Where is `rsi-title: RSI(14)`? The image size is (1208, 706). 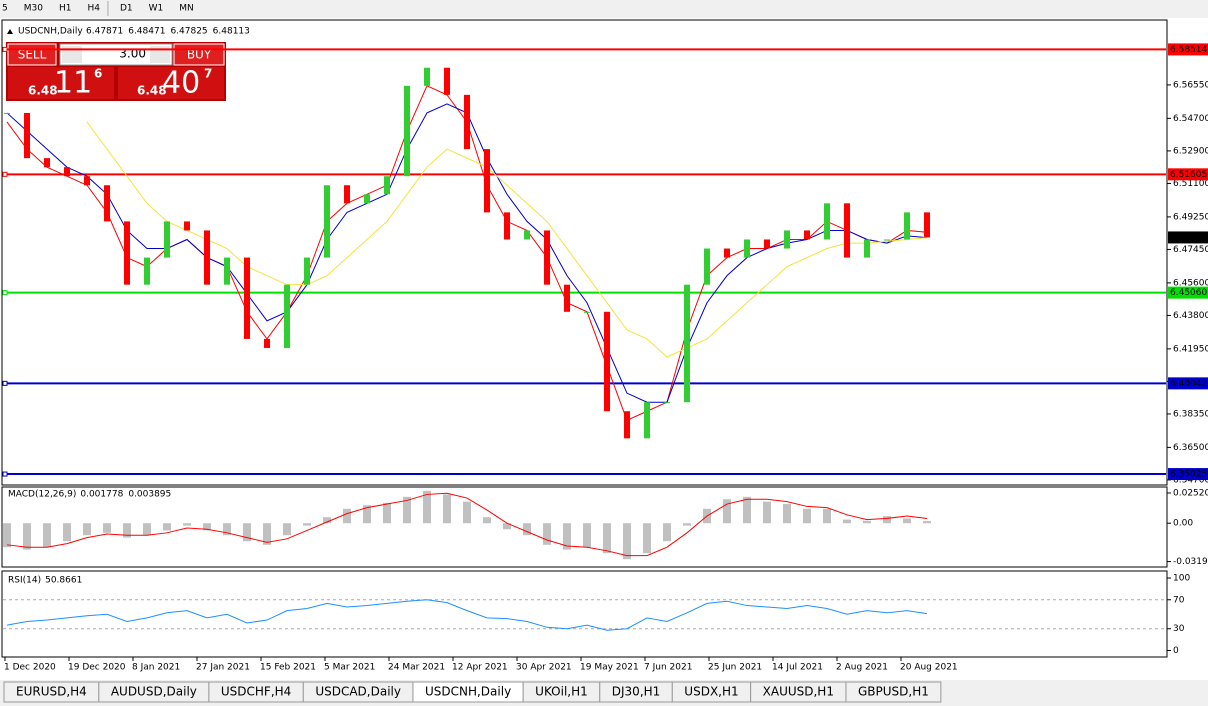
rsi-title: RSI(14) is located at coordinates (24, 581).